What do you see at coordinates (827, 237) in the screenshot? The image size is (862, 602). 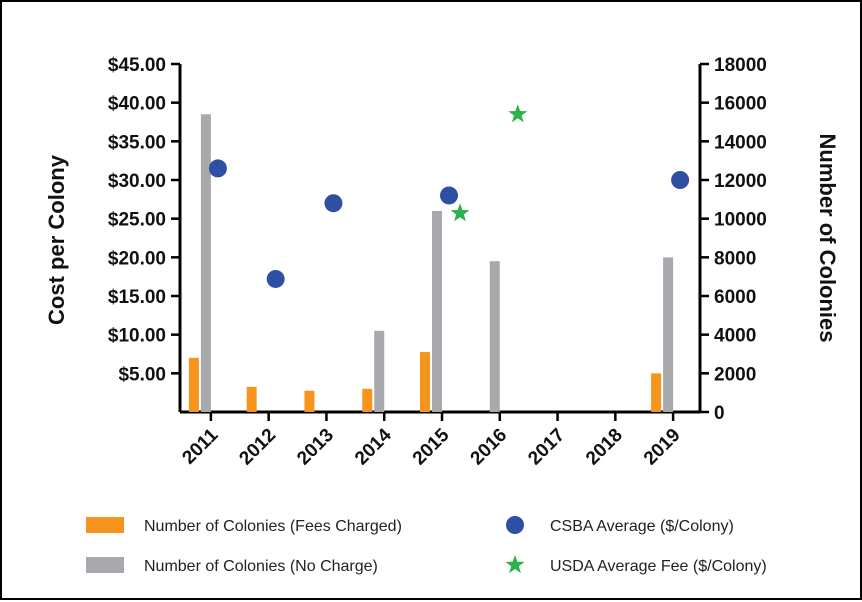 I see `y-right-axis-label: Number of Colonies` at bounding box center [827, 237].